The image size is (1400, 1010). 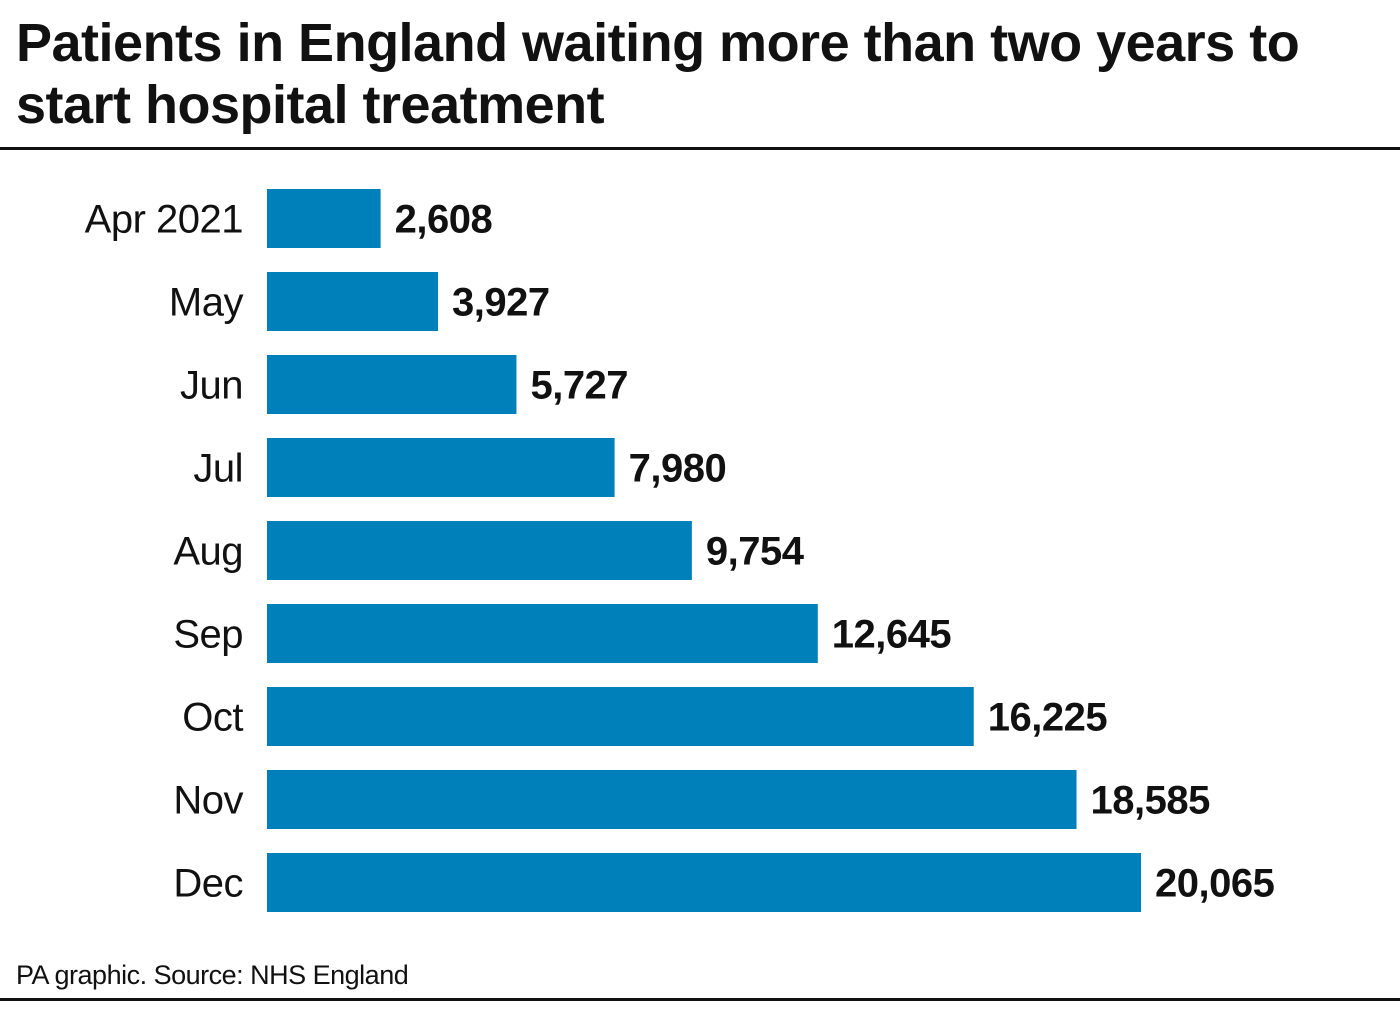 What do you see at coordinates (755, 552) in the screenshot?
I see `value-label-4: 9,754` at bounding box center [755, 552].